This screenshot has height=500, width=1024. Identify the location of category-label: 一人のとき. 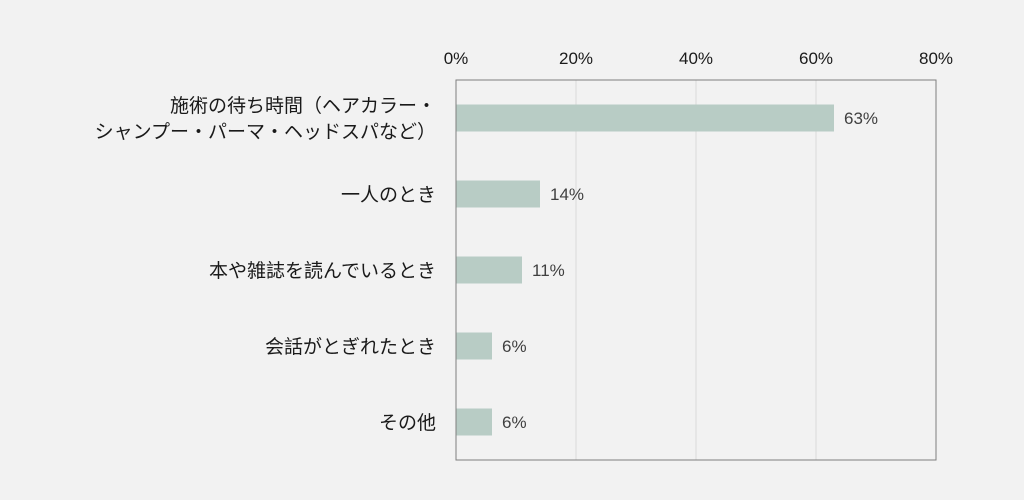
(388, 195).